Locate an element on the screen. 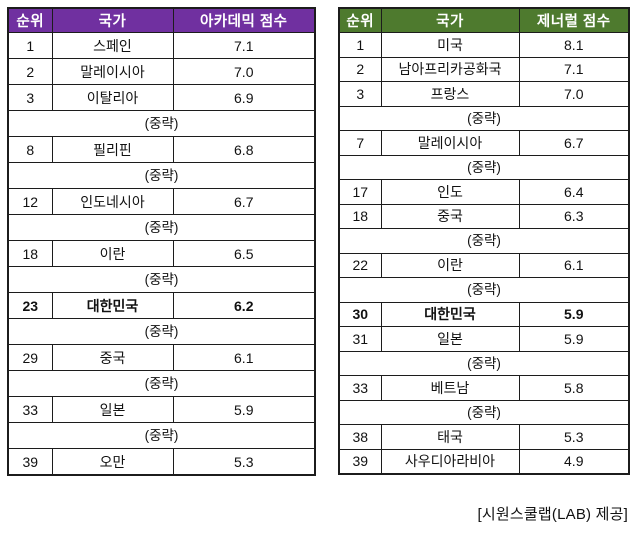  rank-cell: 23 is located at coordinates (30, 305).